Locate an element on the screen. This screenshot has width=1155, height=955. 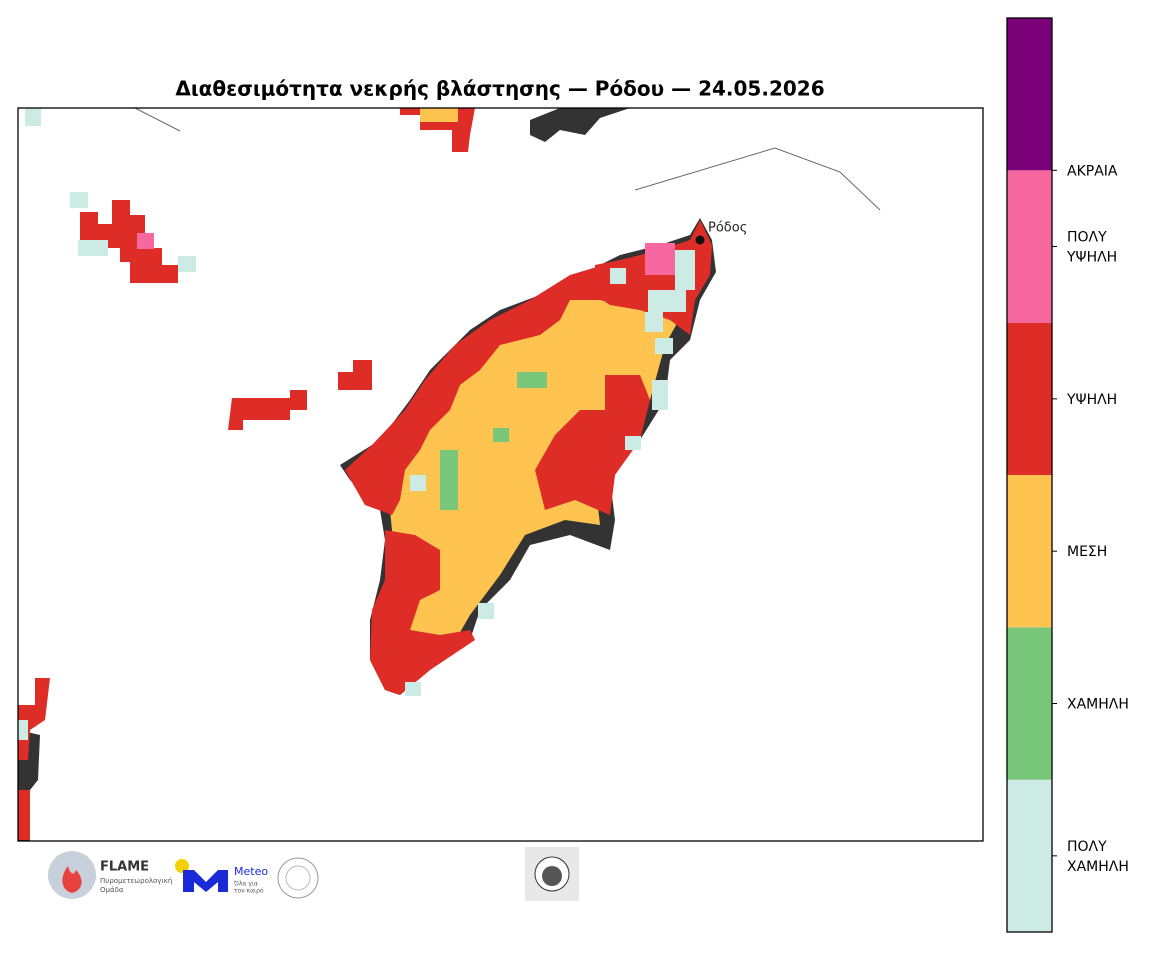
colorbar-label: ΑΚΡΑΙΑ is located at coordinates (1092, 171).